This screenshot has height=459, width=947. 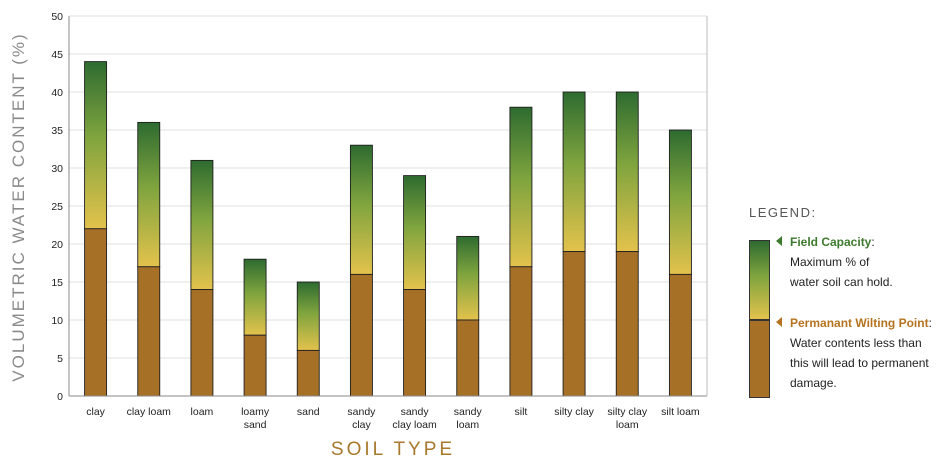 I want to click on y-tick-label: 25, so click(x=57, y=207).